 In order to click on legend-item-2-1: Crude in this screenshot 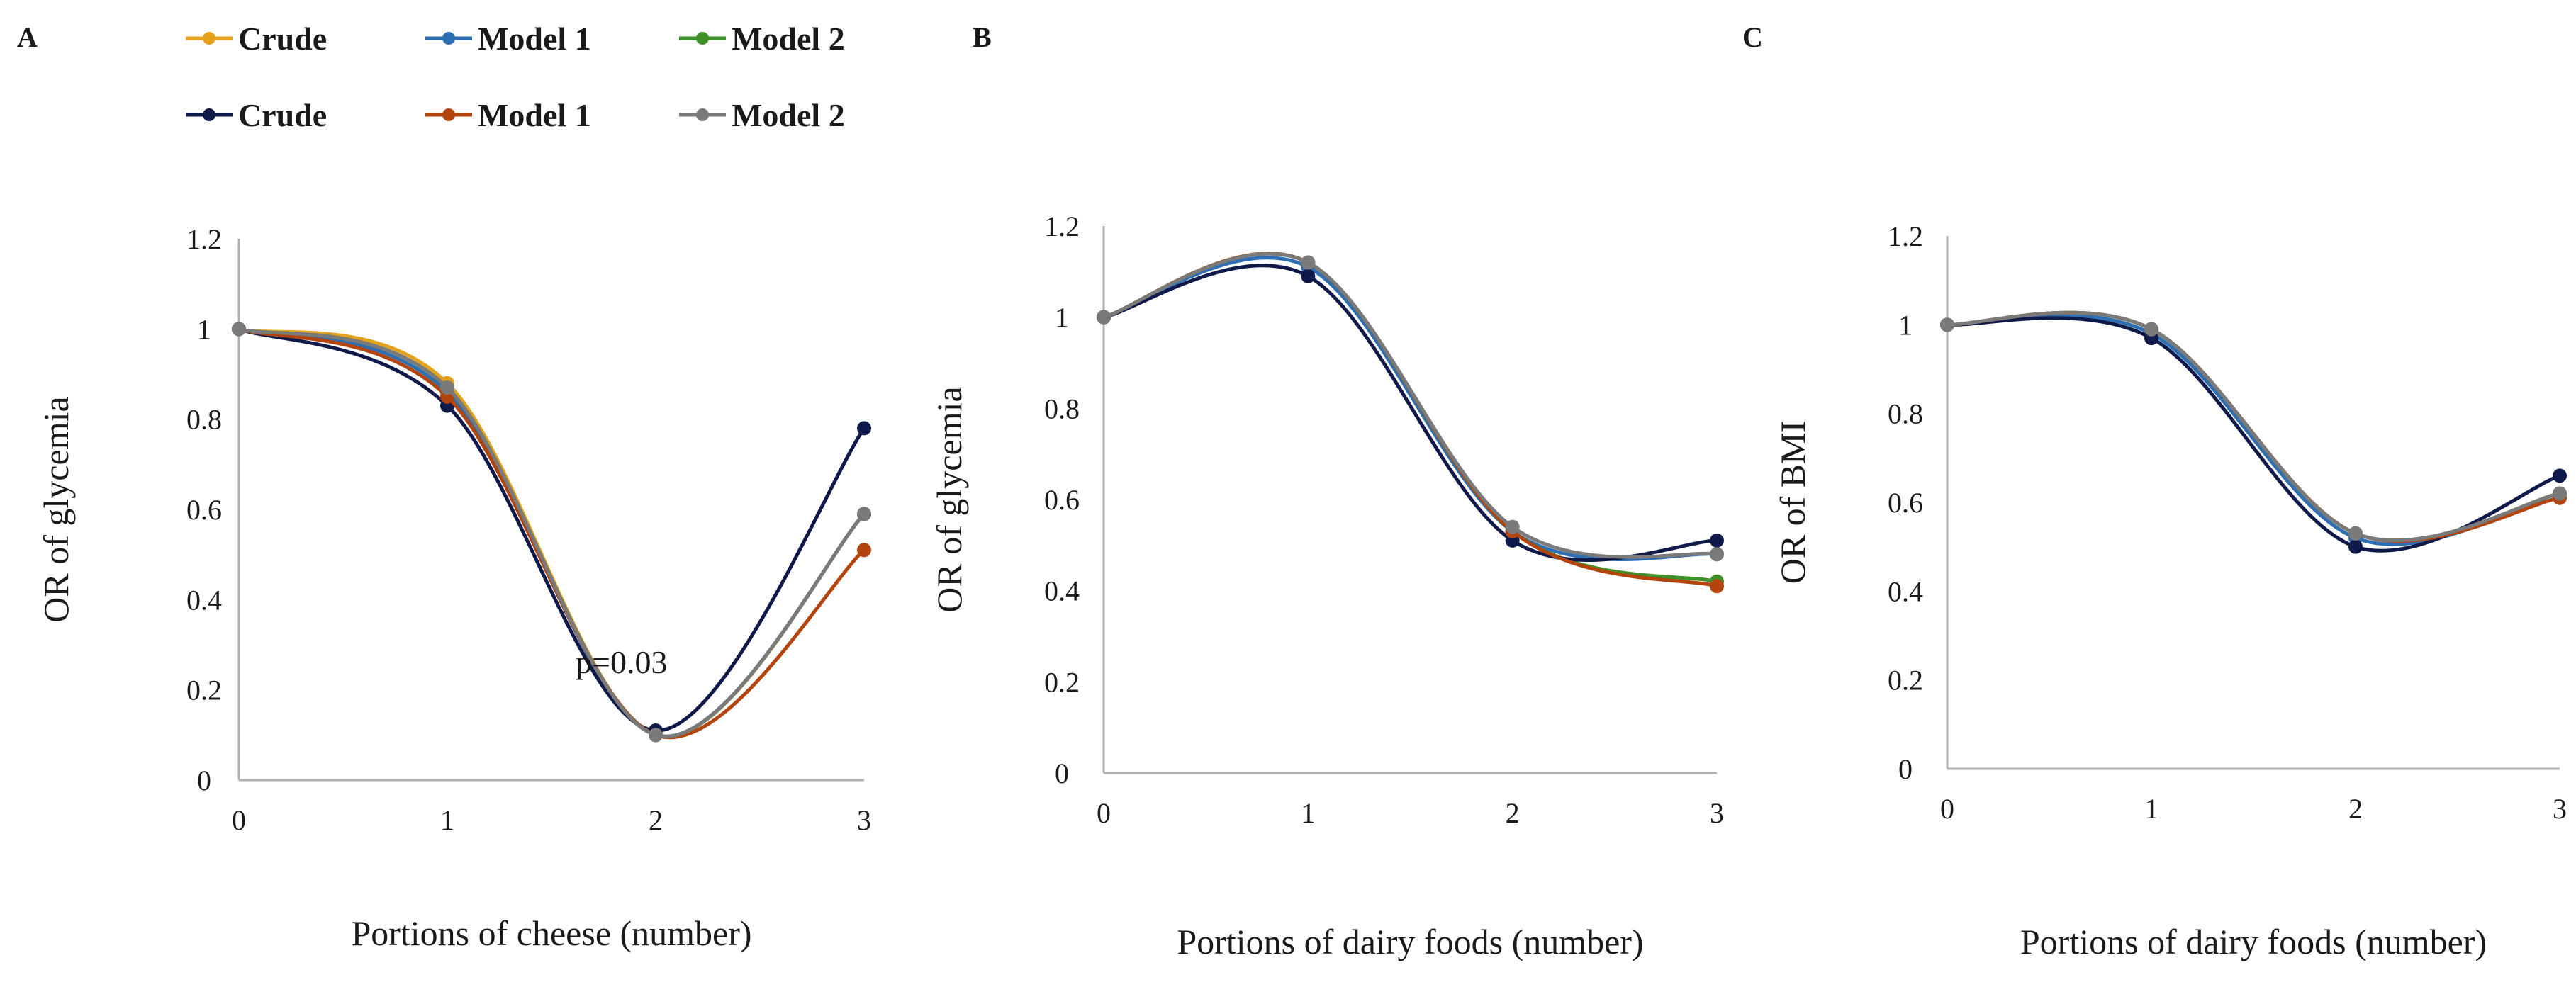, I will do `click(257, 115)`.